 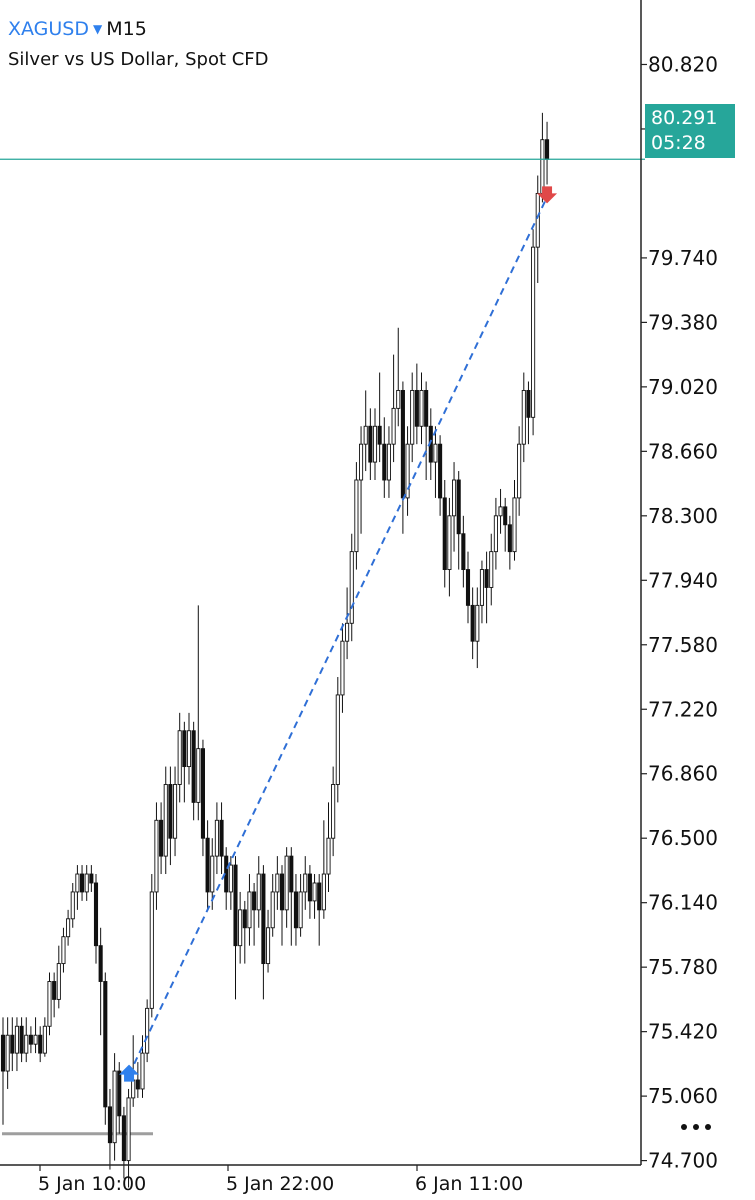 I want to click on y-tick-label: 77.940, so click(x=683, y=580).